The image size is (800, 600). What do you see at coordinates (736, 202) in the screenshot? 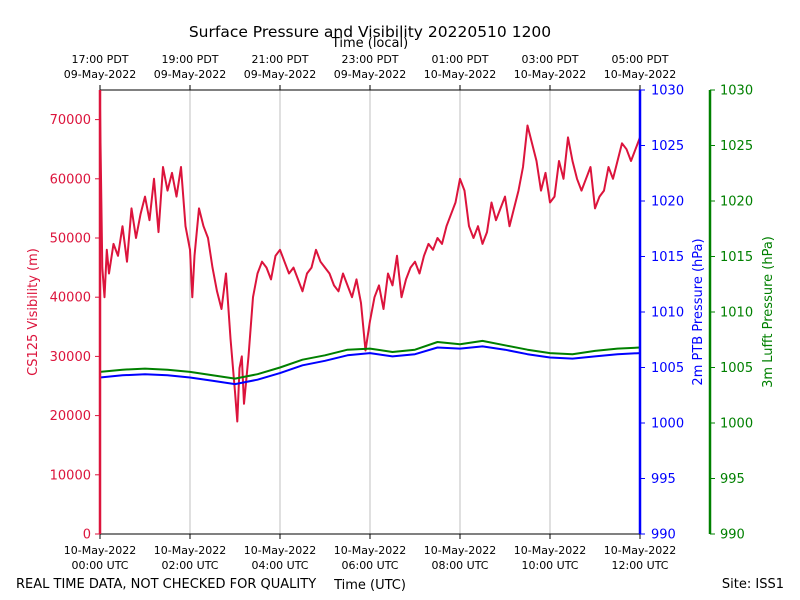
I see `lufft-tick-label: 1020` at bounding box center [736, 202].